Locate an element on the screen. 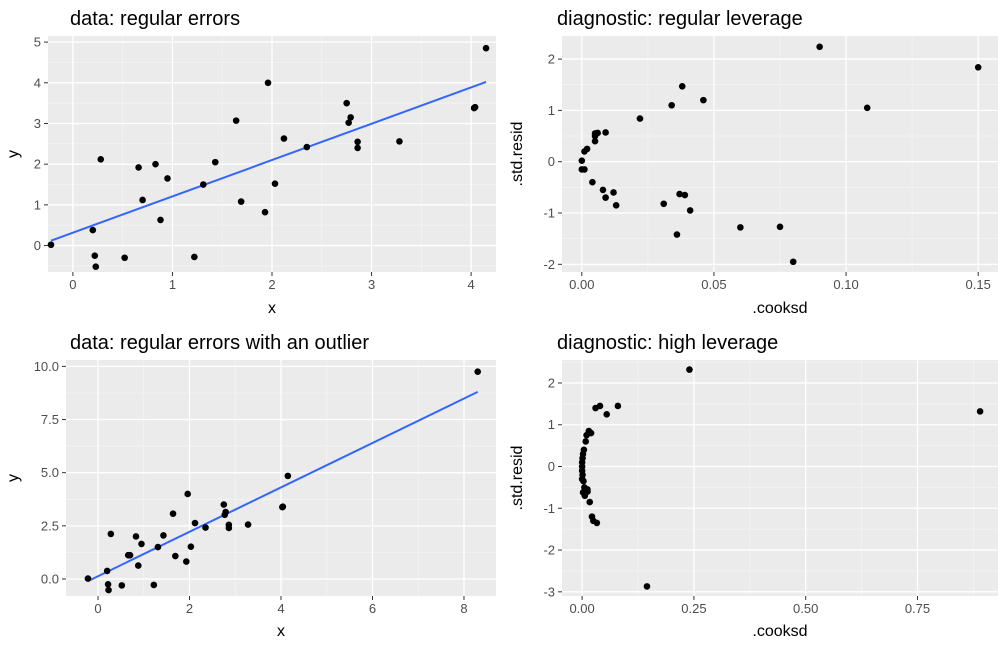 Image resolution: width=1008 pixels, height=648 pixels. y-tick-label: 3 is located at coordinates (37, 123).